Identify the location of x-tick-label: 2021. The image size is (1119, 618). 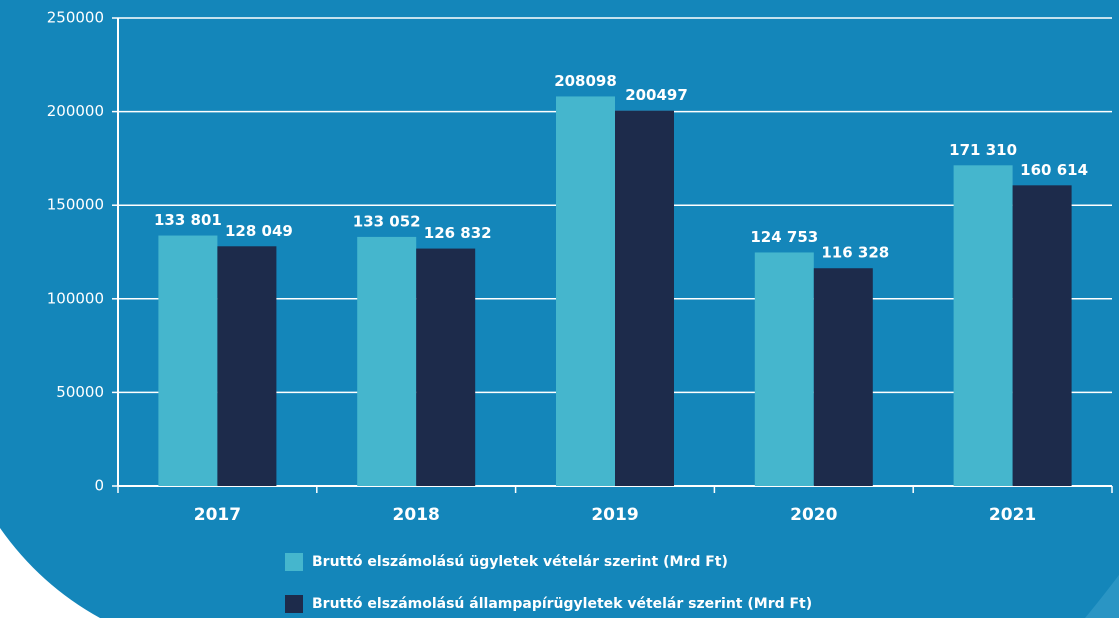
(1012, 515).